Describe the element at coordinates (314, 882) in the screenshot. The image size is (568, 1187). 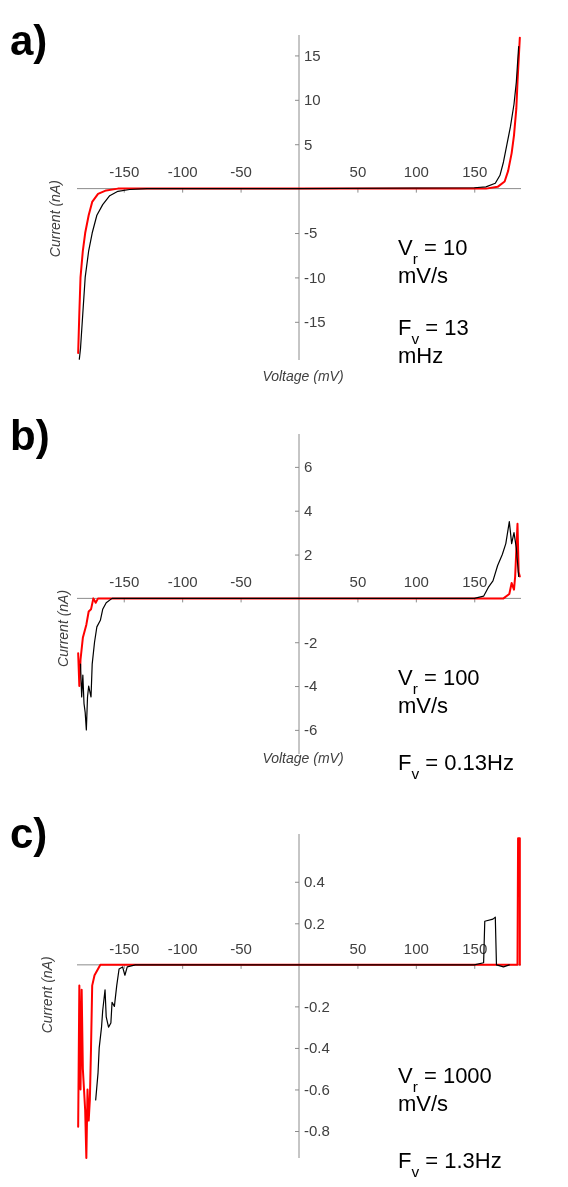
I see `y-tick-label: 0.4` at that location.